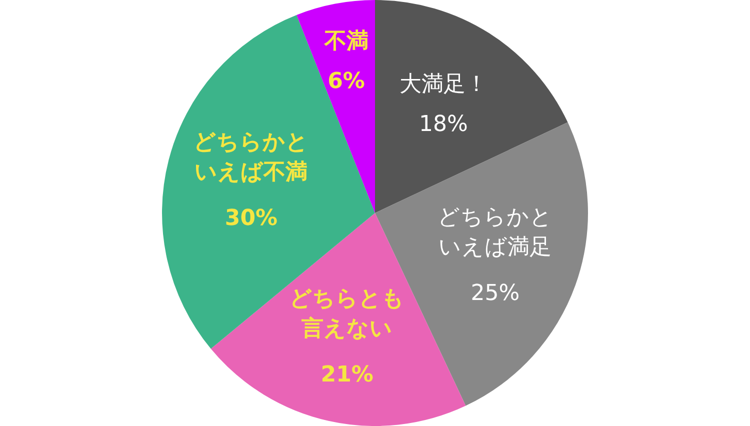 This screenshot has height=426, width=750. Describe the element at coordinates (251, 157) in the screenshot. I see `slice-label: どちらかといえば不満` at that location.